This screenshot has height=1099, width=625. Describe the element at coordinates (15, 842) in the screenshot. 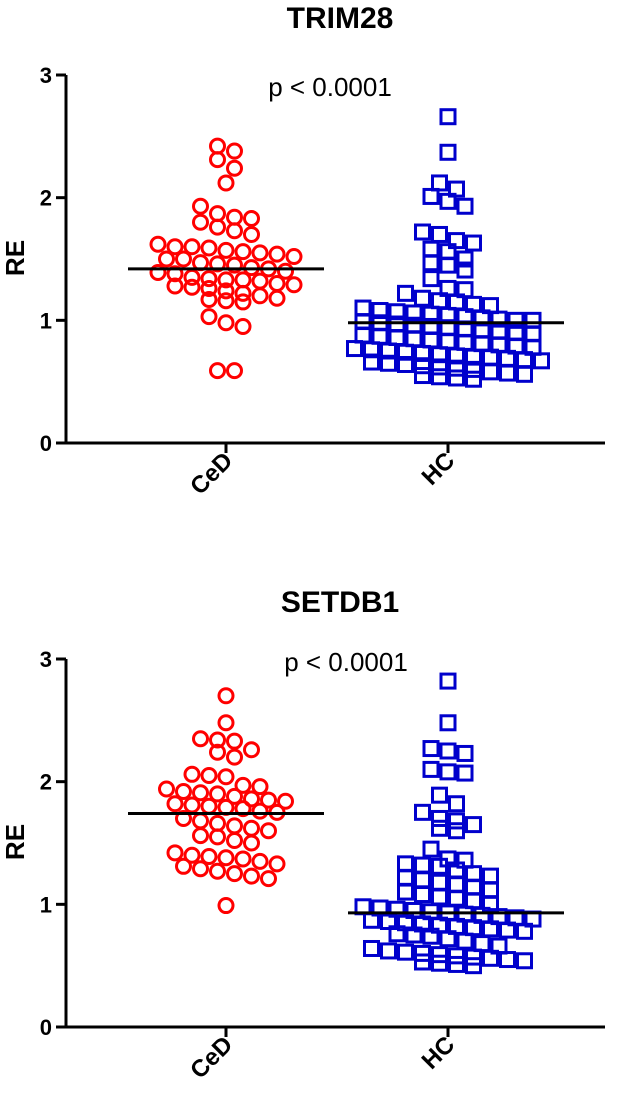

I see `y-axis-label: RE` at that location.